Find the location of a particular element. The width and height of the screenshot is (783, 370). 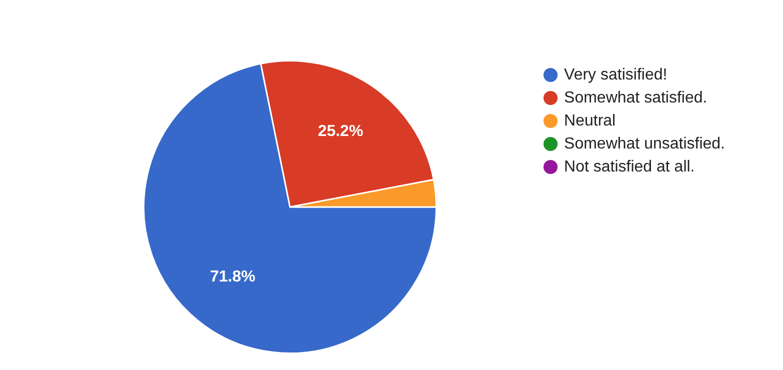

legend-label: Somewhat satisfied. is located at coordinates (636, 97).